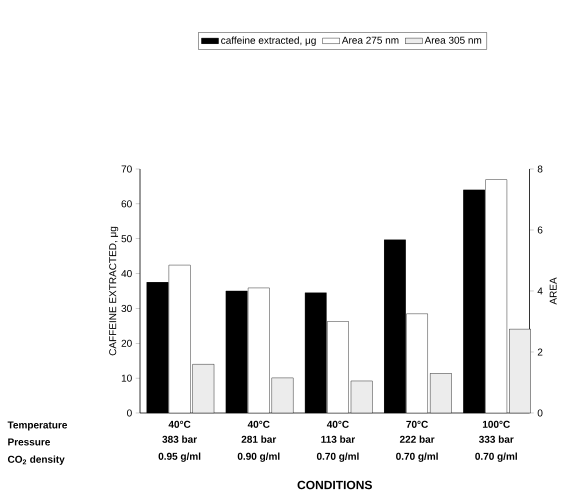 Image resolution: width=573 pixels, height=500 pixels. What do you see at coordinates (127, 378) in the screenshot?
I see `y-tick-label: 10` at bounding box center [127, 378].